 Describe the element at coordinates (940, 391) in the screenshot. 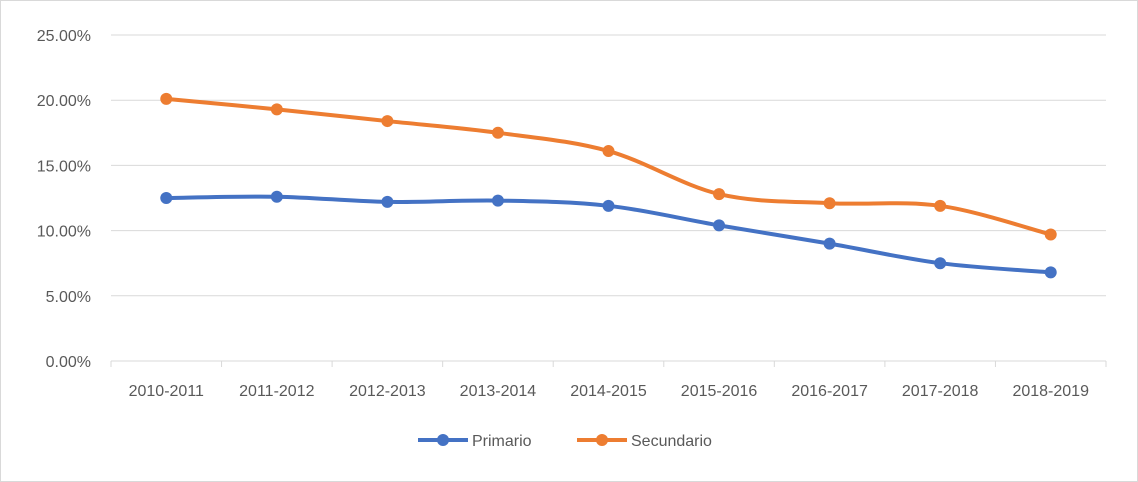

I see `x-tick-label: 2017-2018` at that location.